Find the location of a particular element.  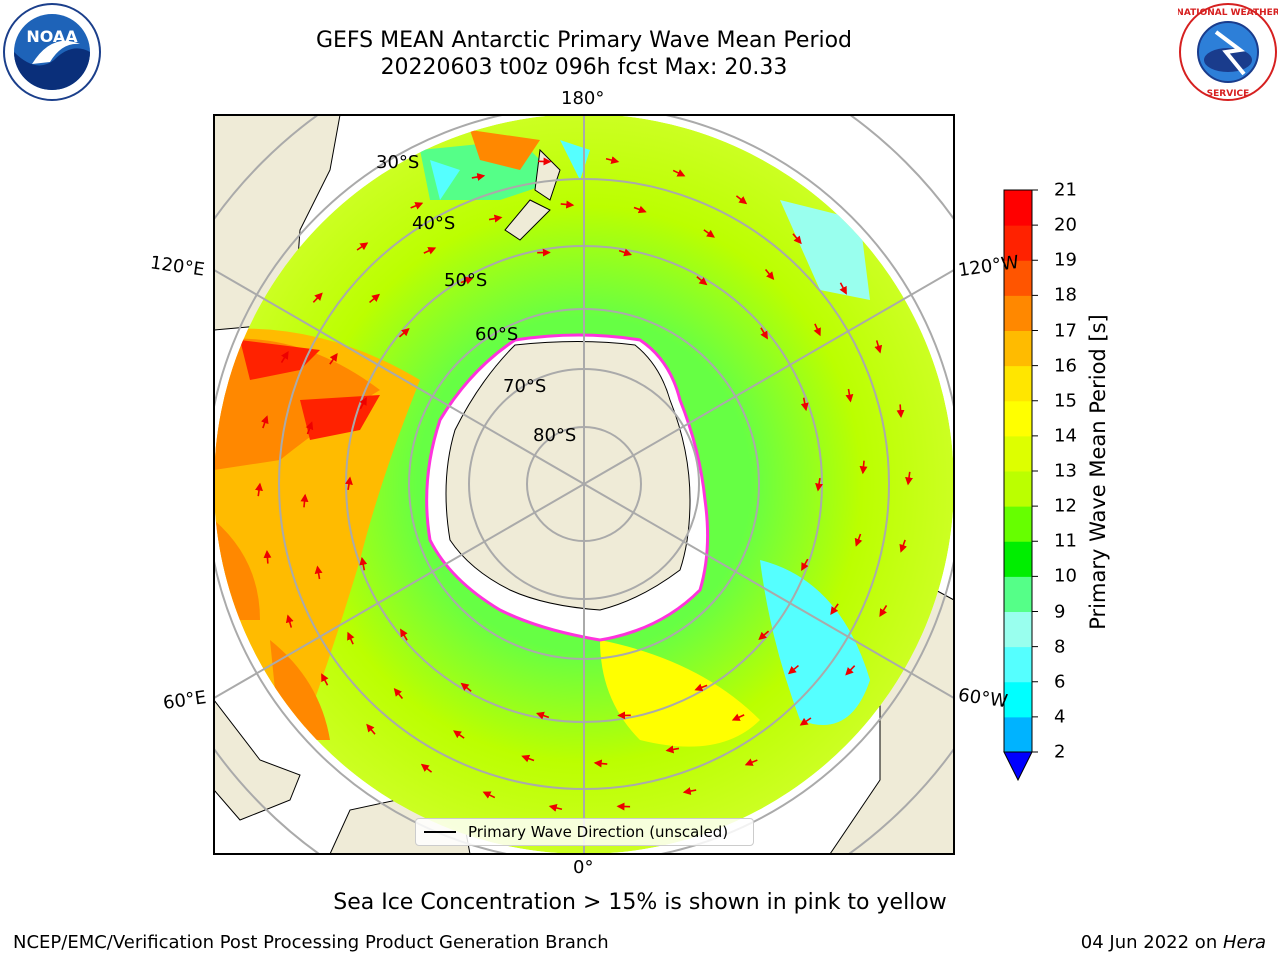

svg-text: NOAA is located at coordinates (52, 36).